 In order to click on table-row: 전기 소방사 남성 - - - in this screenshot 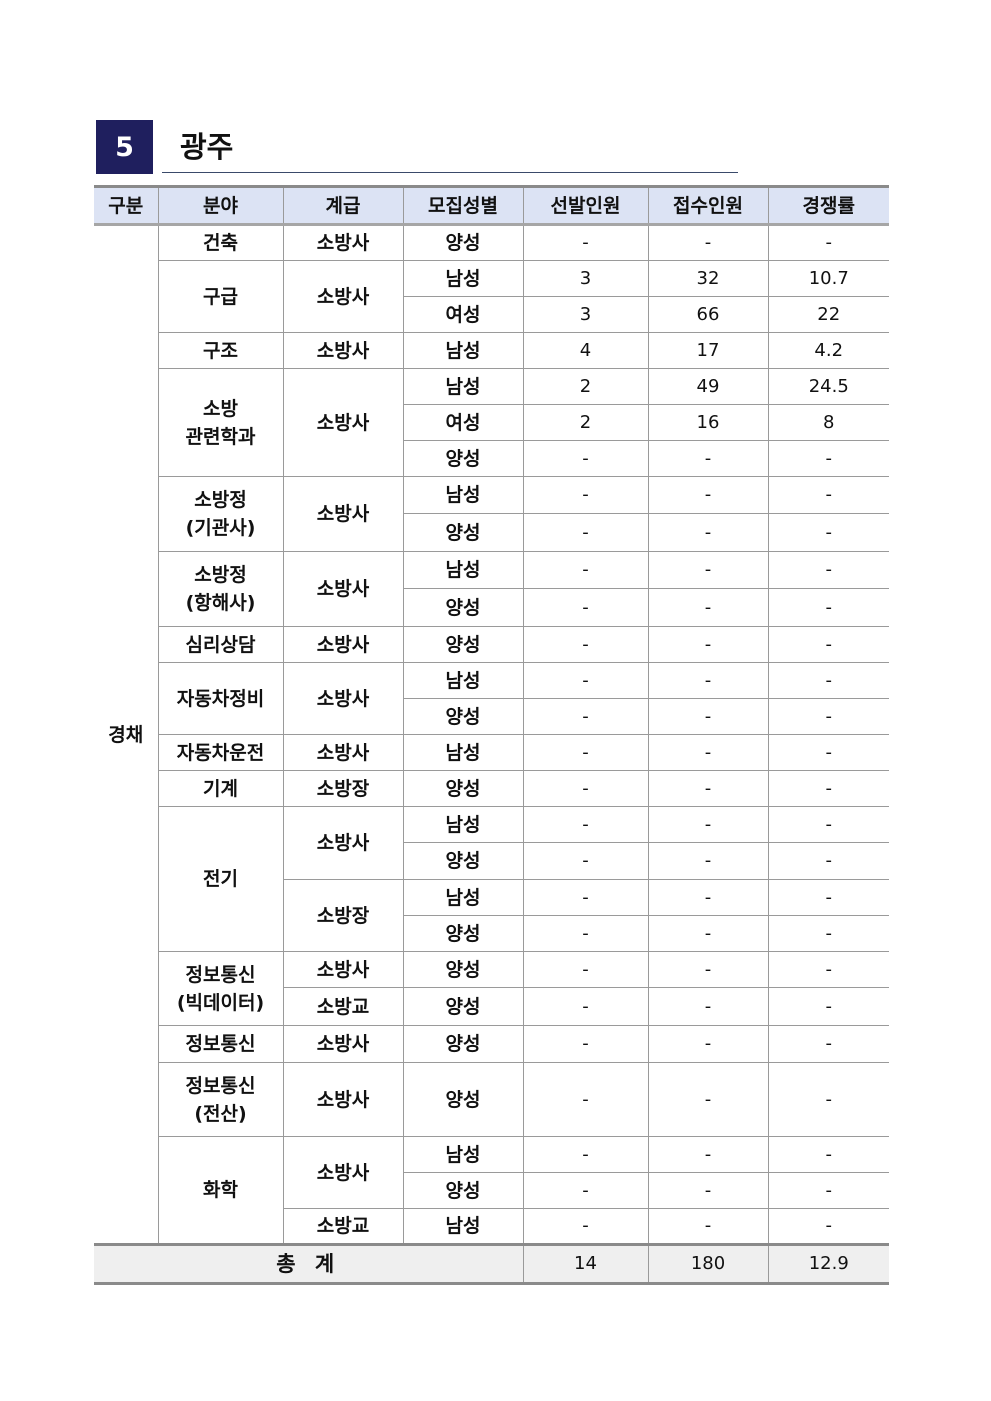, I will do `click(491, 879)`.